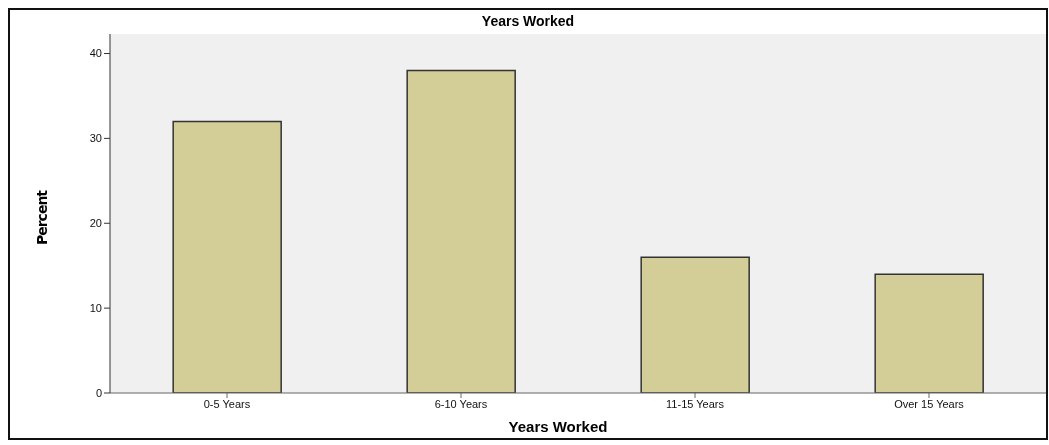 Image resolution: width=1049 pixels, height=445 pixels. What do you see at coordinates (98, 392) in the screenshot?
I see `y-tick-label: 0` at bounding box center [98, 392].